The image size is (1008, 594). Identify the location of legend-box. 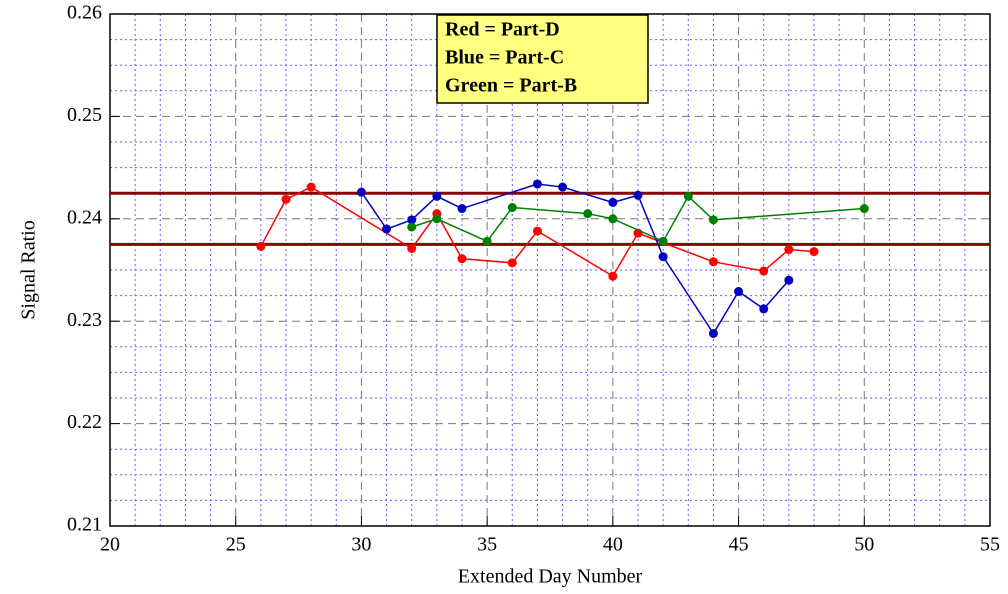
(542, 59).